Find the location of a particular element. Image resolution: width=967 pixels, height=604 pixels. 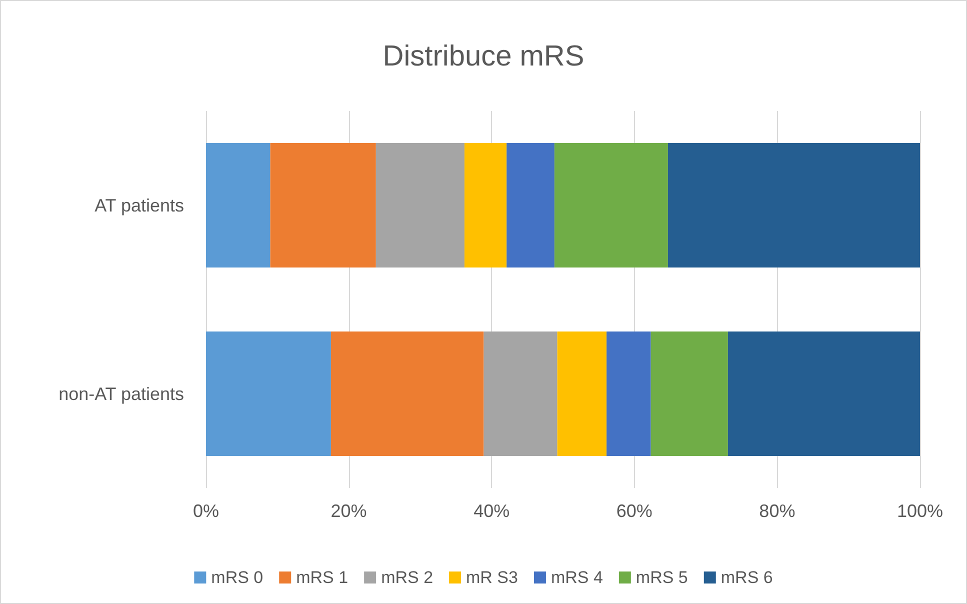

x-tick-label: 100% is located at coordinates (920, 511).